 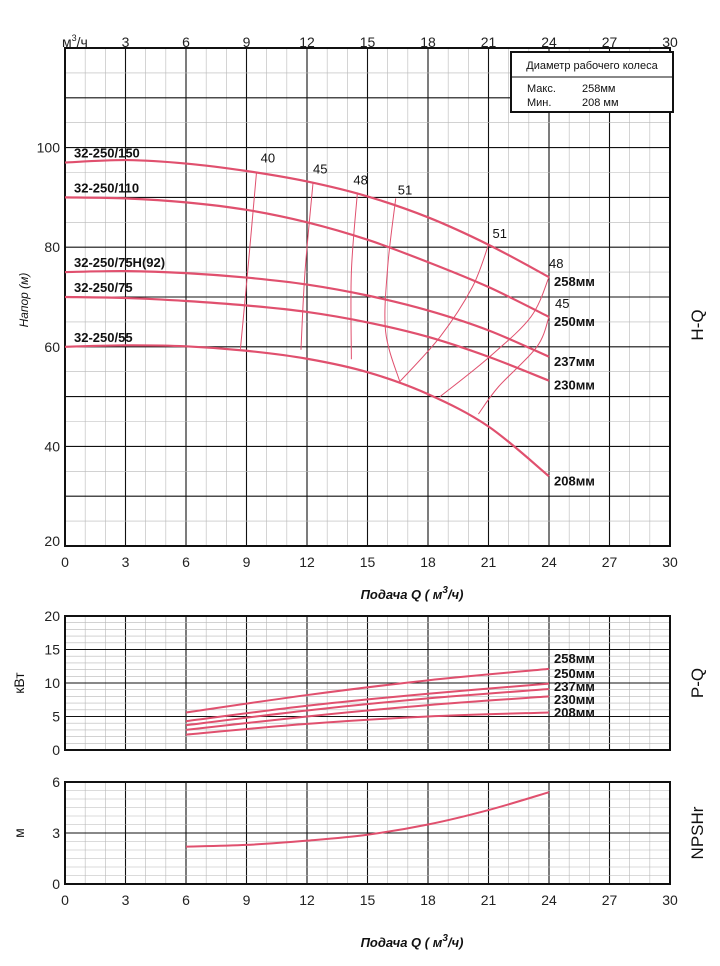 I want to click on npsh-series, so click(x=367, y=819).